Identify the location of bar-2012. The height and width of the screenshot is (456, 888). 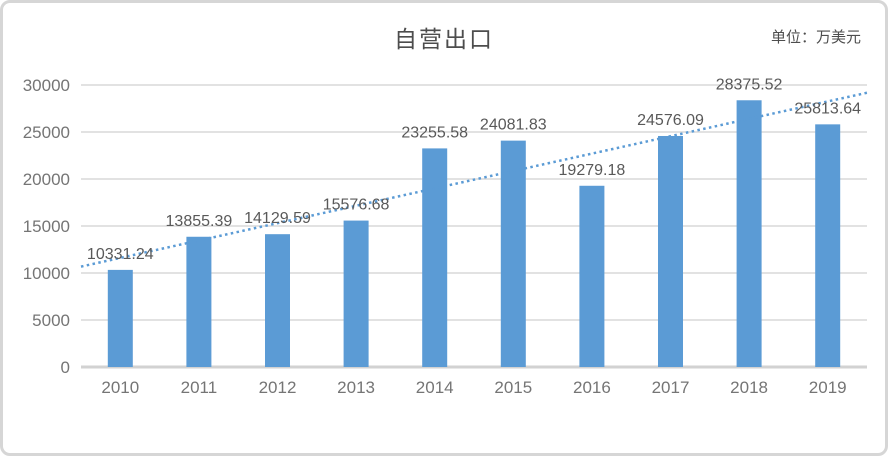
(277, 300).